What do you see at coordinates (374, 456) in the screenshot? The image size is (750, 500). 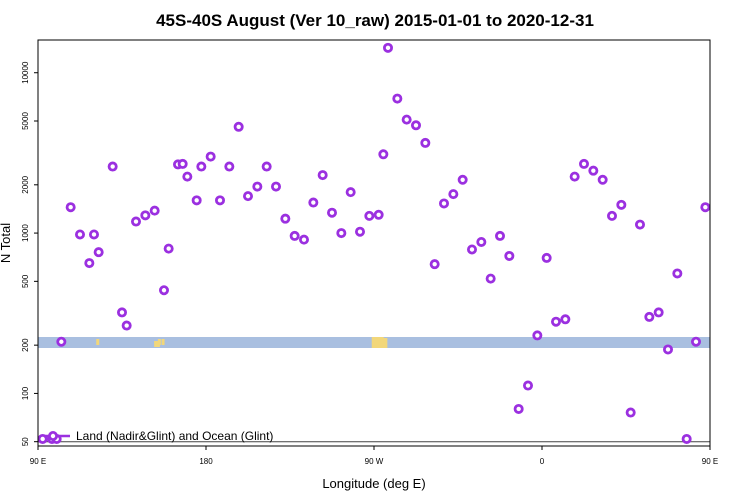 I see `x-axis: 90 E 180 90 W 0 90 E` at bounding box center [374, 456].